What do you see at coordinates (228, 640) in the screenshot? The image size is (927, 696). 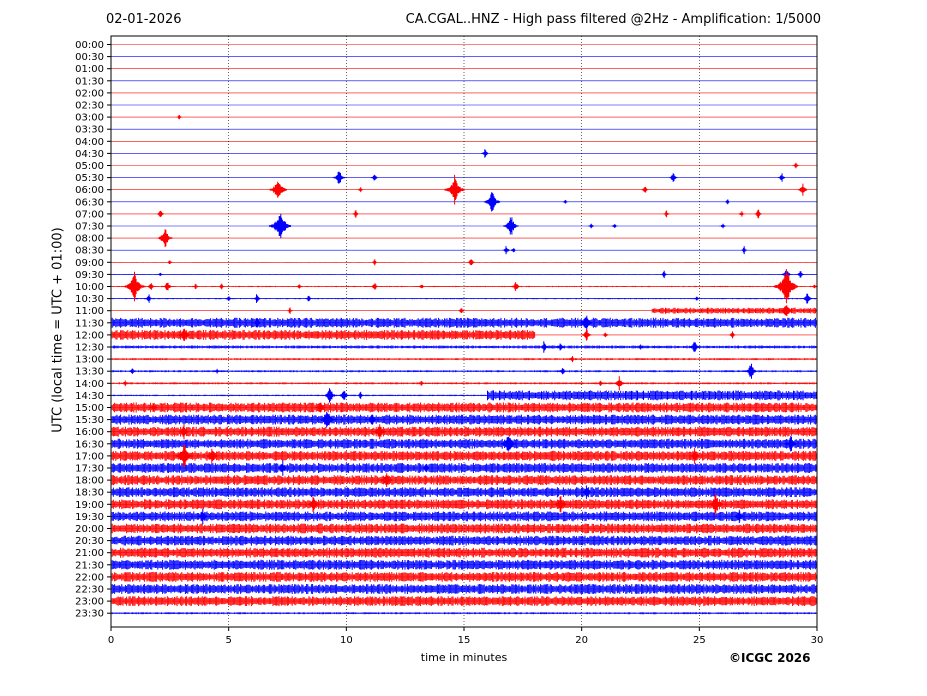 I see `x-tick-label: 5` at bounding box center [228, 640].